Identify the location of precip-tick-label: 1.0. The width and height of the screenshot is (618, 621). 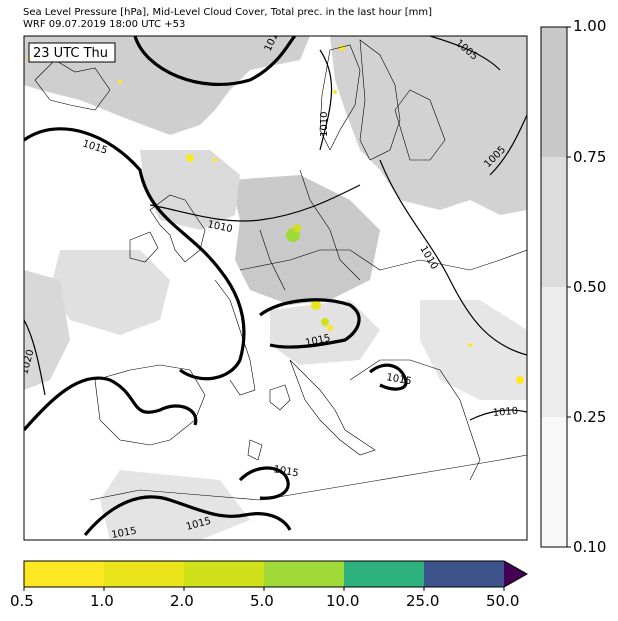
(102, 601).